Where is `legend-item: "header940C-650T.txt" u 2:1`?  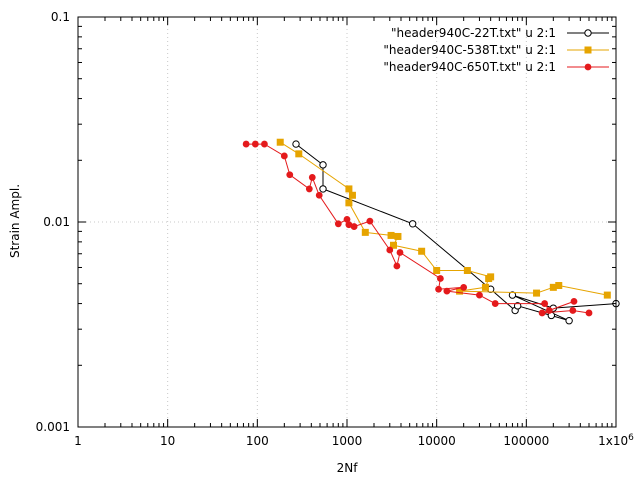
legend-item: "header940C-650T.txt" u 2:1 is located at coordinates (496, 67).